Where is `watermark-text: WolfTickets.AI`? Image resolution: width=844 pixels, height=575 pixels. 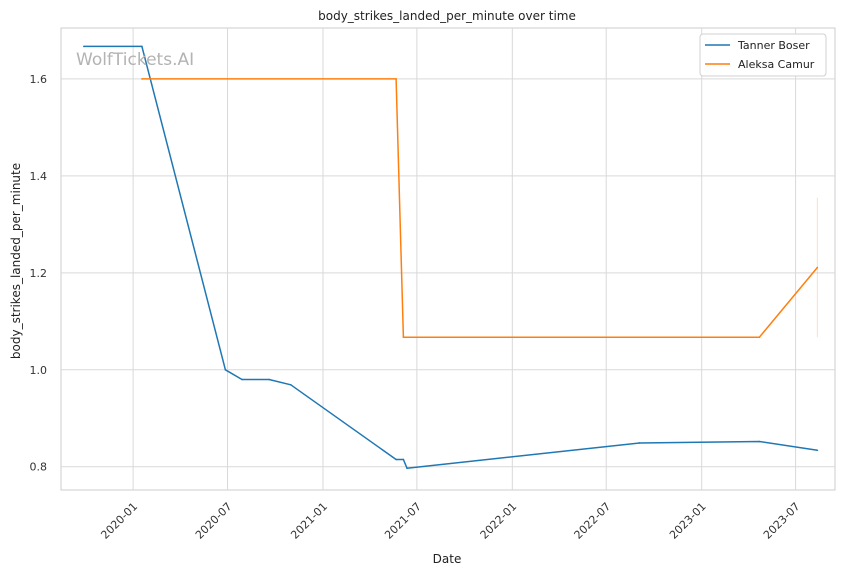 watermark-text: WolfTickets.AI is located at coordinates (135, 60).